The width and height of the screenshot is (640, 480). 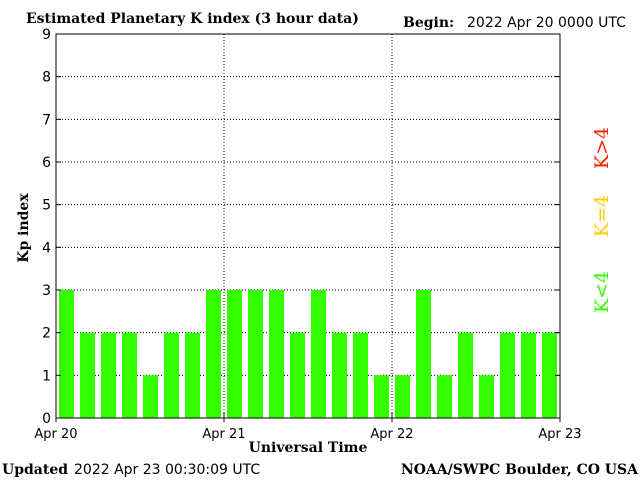 I want to click on begin-label: Begin:, so click(x=428, y=23).